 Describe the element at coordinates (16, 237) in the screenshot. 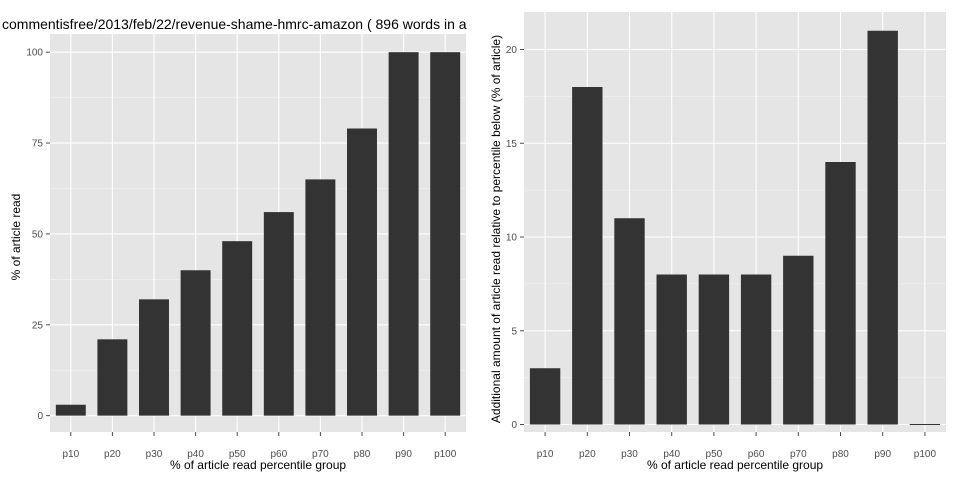

I see `left-y-axis-title: % of article read` at that location.